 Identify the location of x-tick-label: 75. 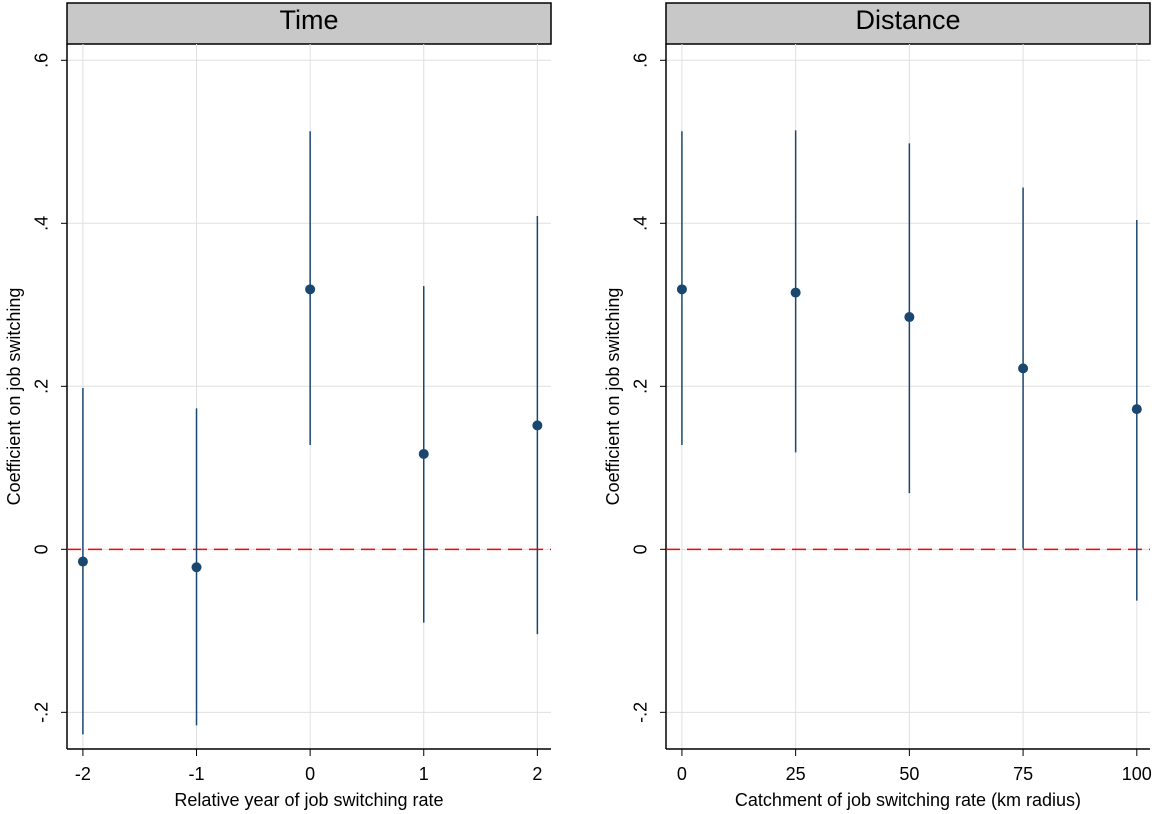
(1023, 774).